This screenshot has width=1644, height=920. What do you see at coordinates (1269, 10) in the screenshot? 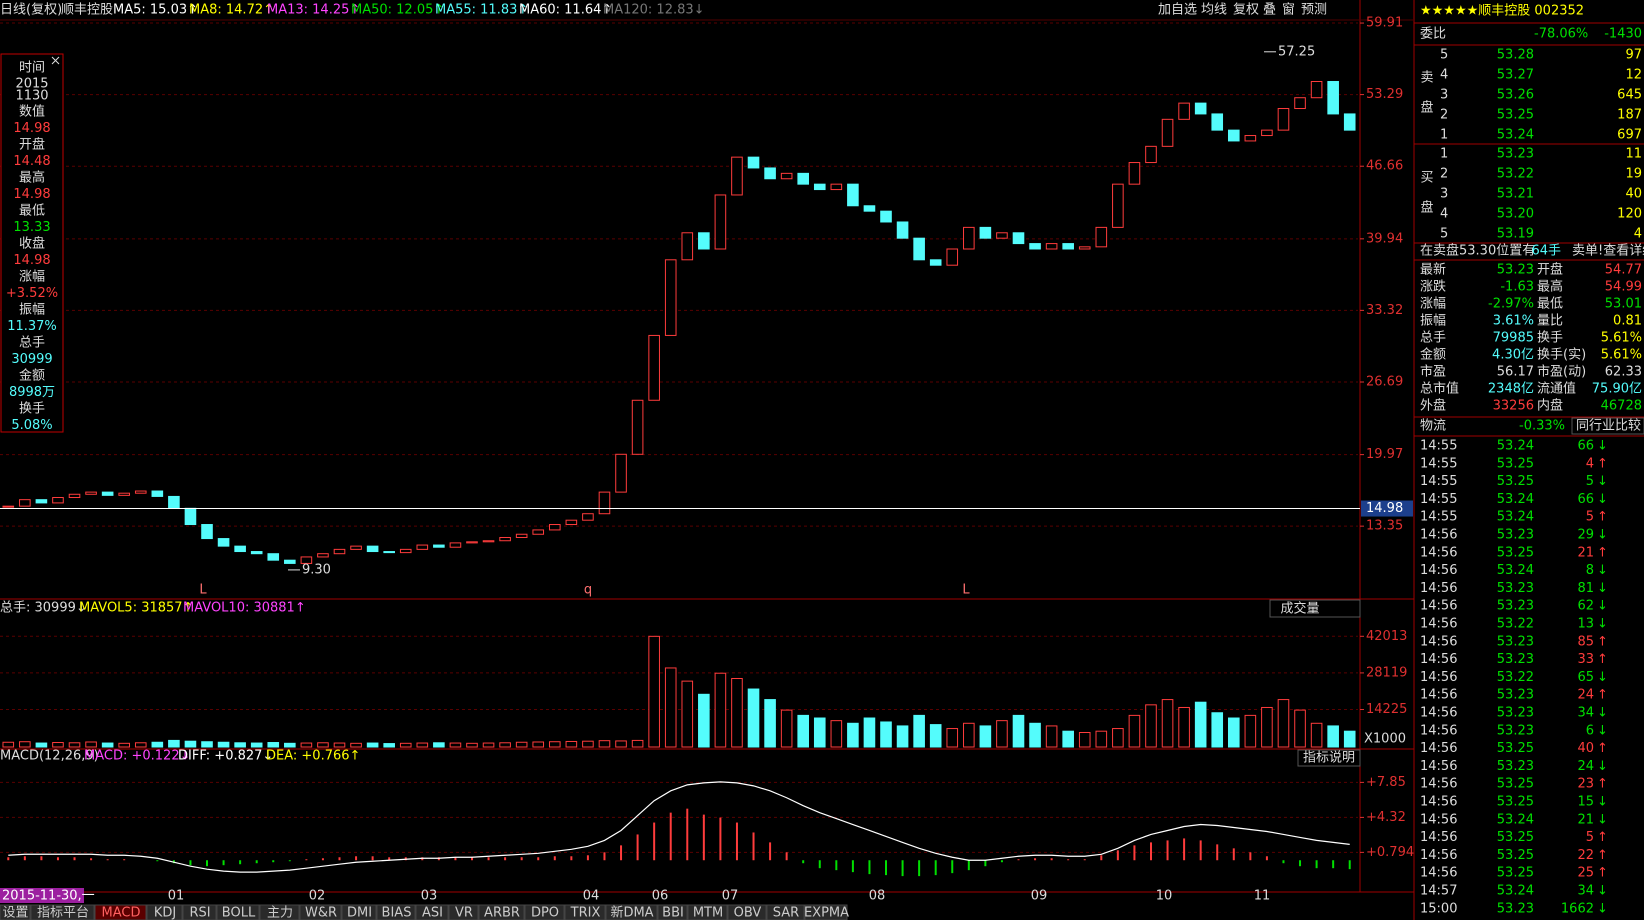
I see `toolbar-button: 叠` at bounding box center [1269, 10].